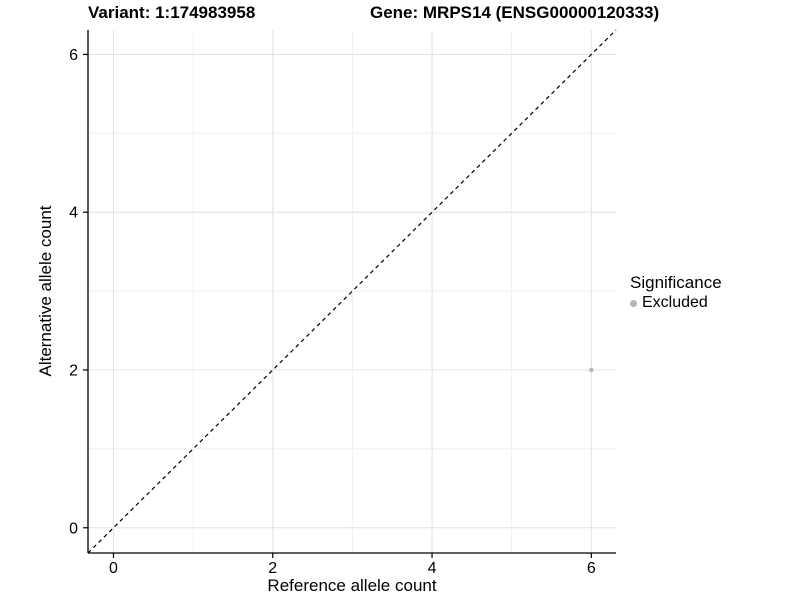 This screenshot has width=800, height=600. Describe the element at coordinates (515, 12) in the screenshot. I see `plot-title-gene: Gene: MRPS14 (ENSG00000120333)` at that location.